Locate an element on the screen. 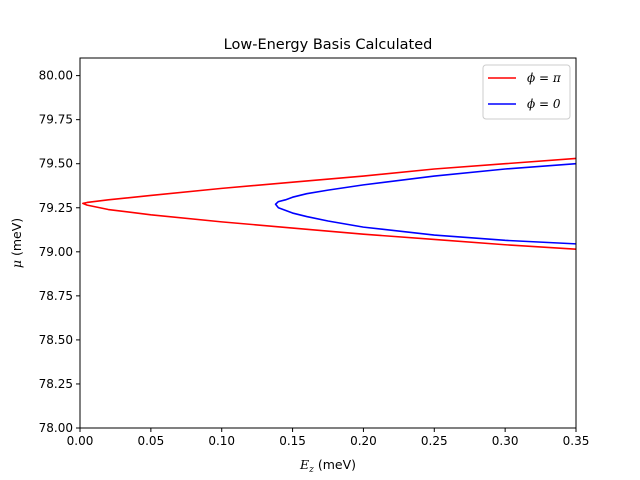 The image size is (640, 480). x-tick-label: 0.20 is located at coordinates (363, 441).